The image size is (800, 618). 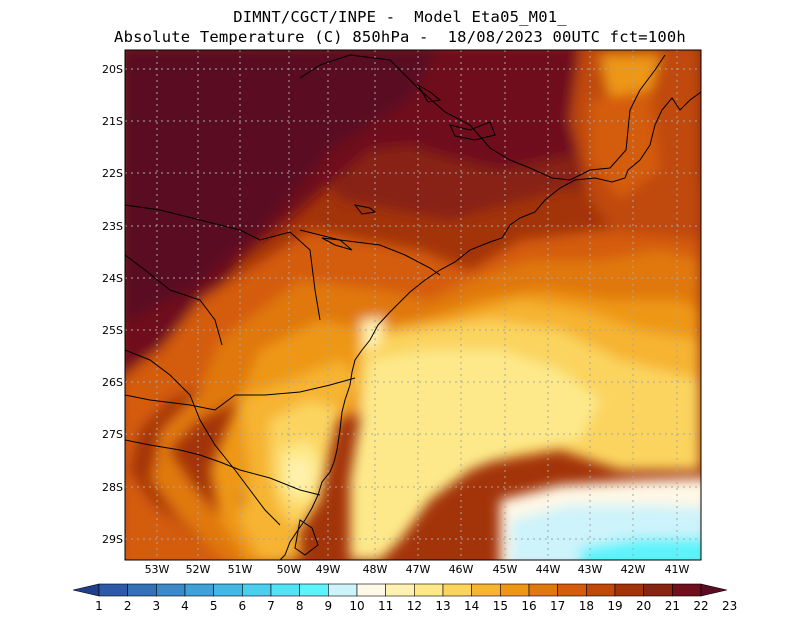 I want to click on paraguay-border, so click(x=174, y=300).